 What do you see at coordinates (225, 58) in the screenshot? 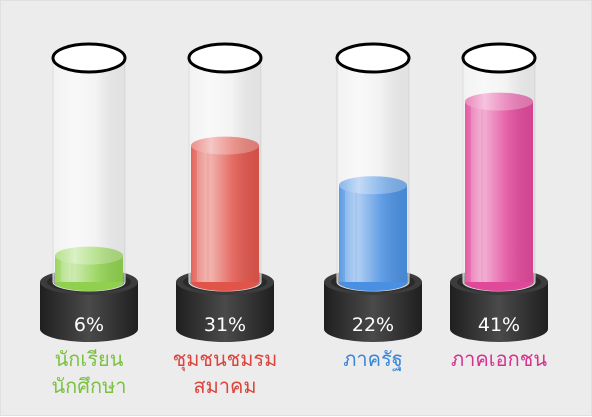
I see `tube-opening-community` at bounding box center [225, 58].